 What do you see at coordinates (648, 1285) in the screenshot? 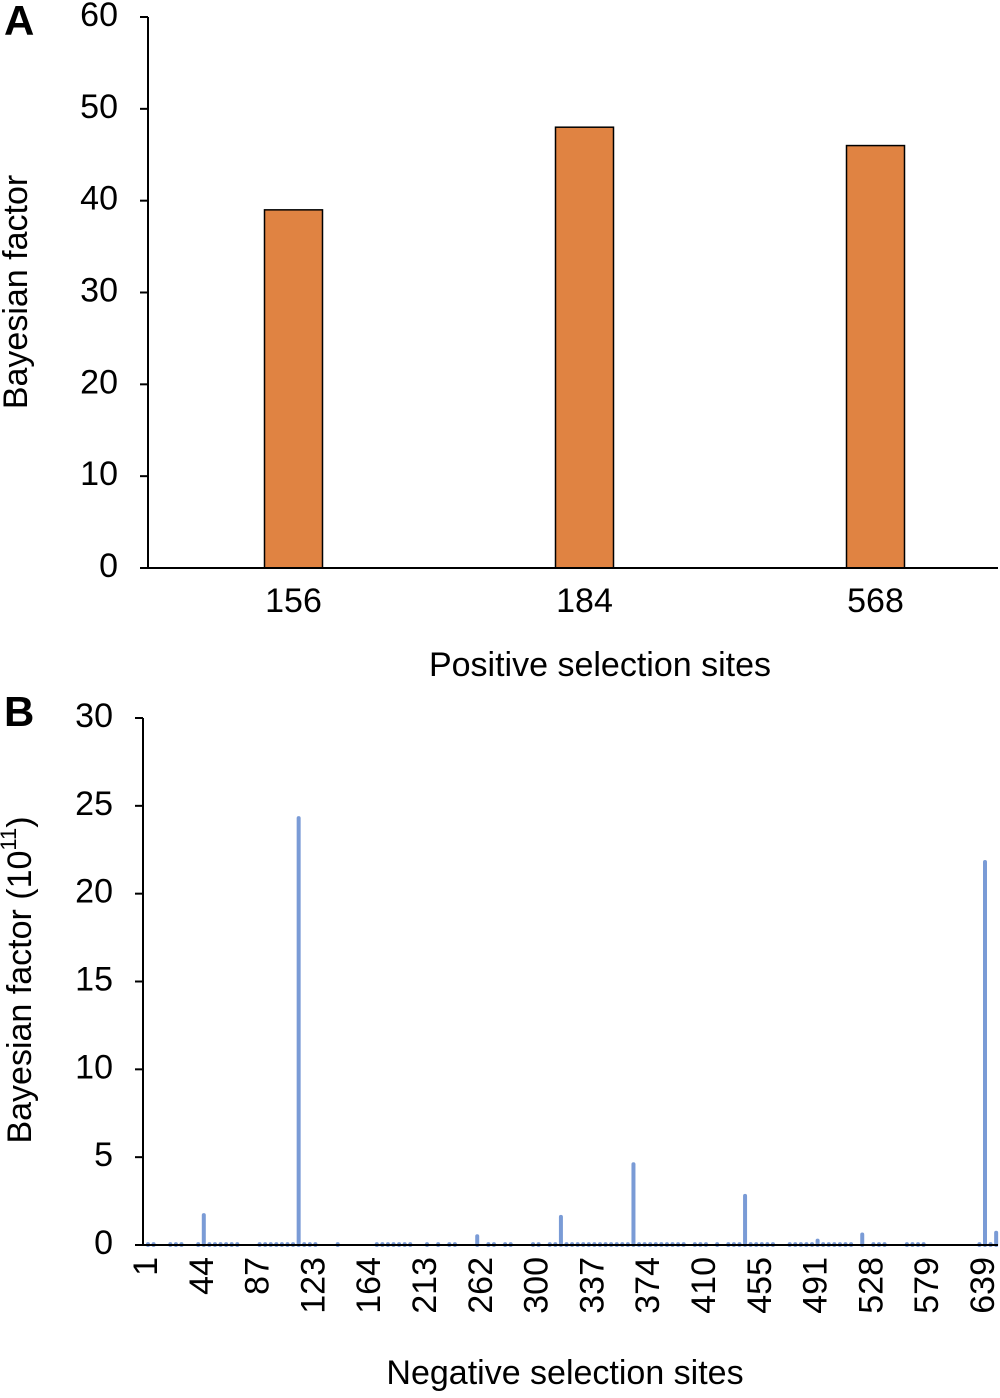
I see `x-tick-label: 374` at bounding box center [648, 1285].